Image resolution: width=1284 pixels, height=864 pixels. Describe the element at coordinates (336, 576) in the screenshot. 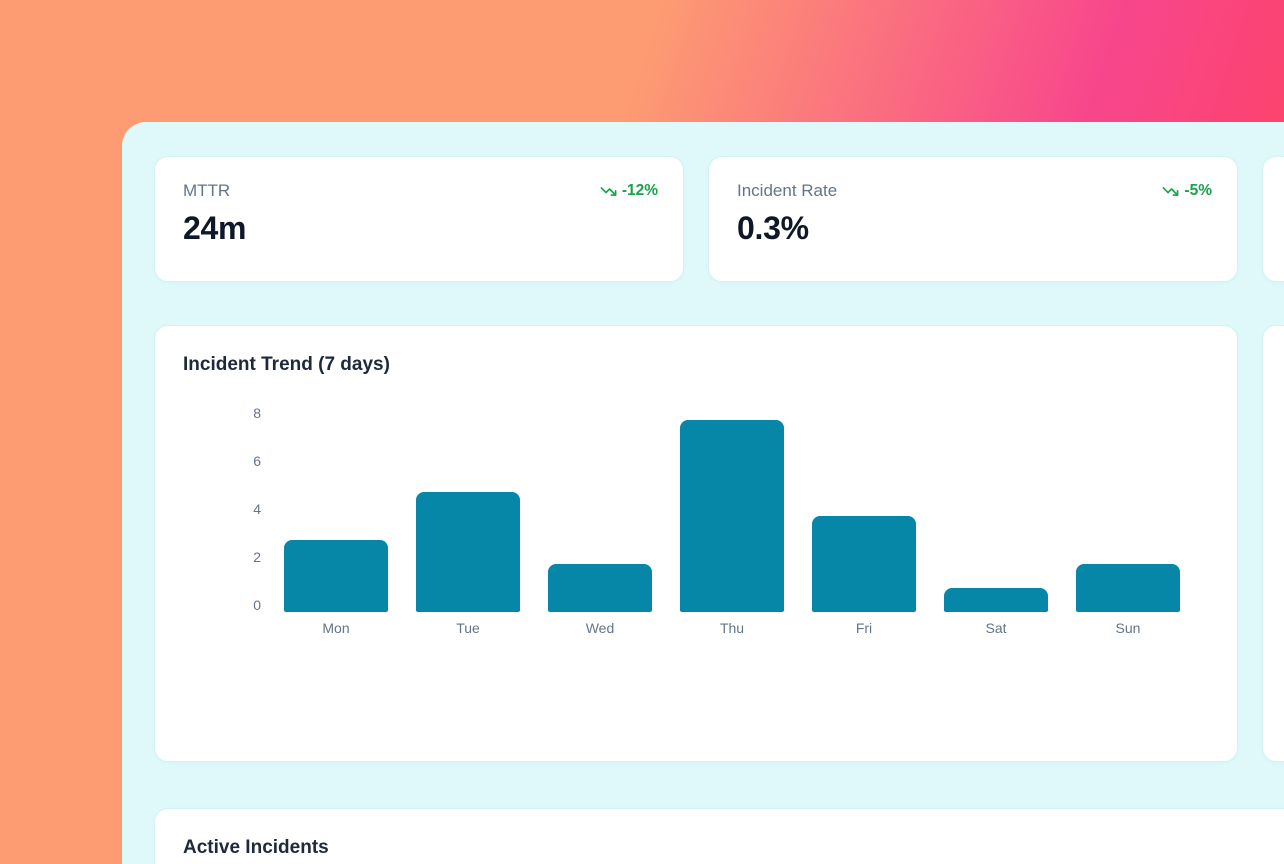

I see `bar-mon` at that location.